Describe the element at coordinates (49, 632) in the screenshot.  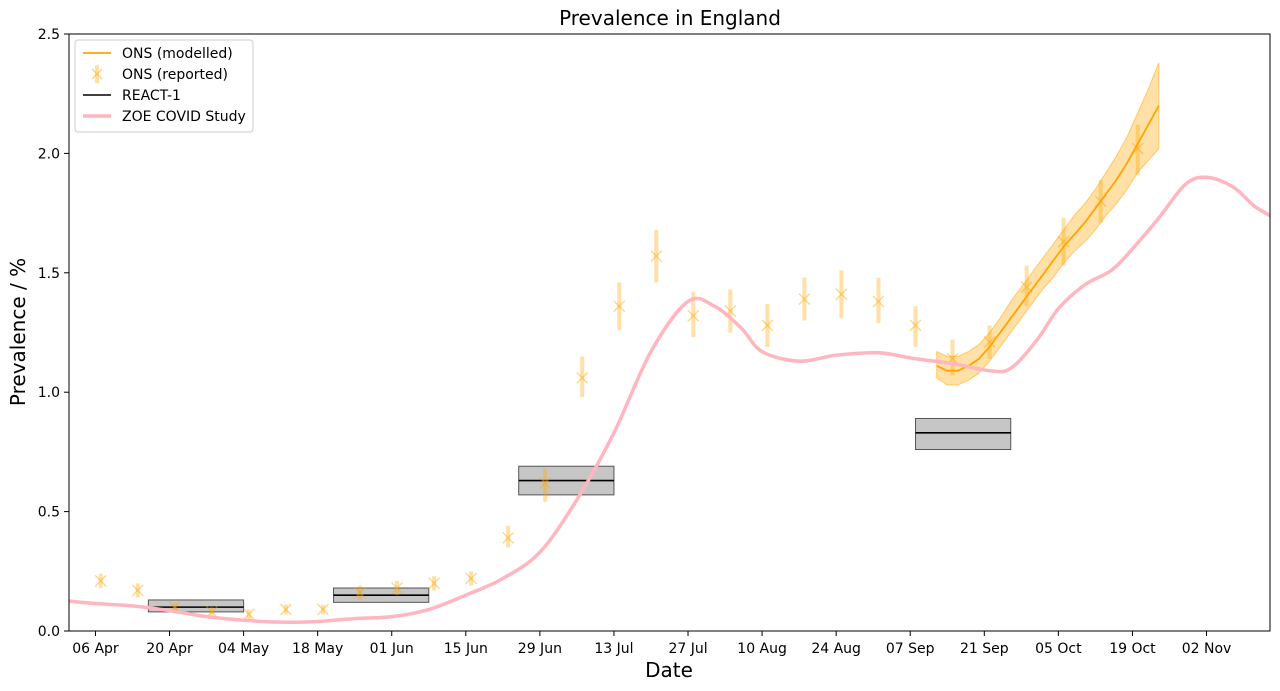
I see `y-tick-label: 0.0` at that location.